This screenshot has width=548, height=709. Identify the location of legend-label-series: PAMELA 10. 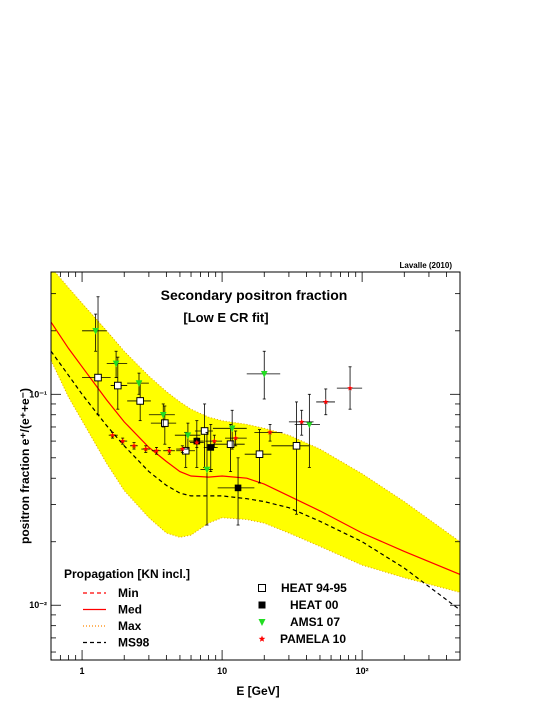
(313, 639).